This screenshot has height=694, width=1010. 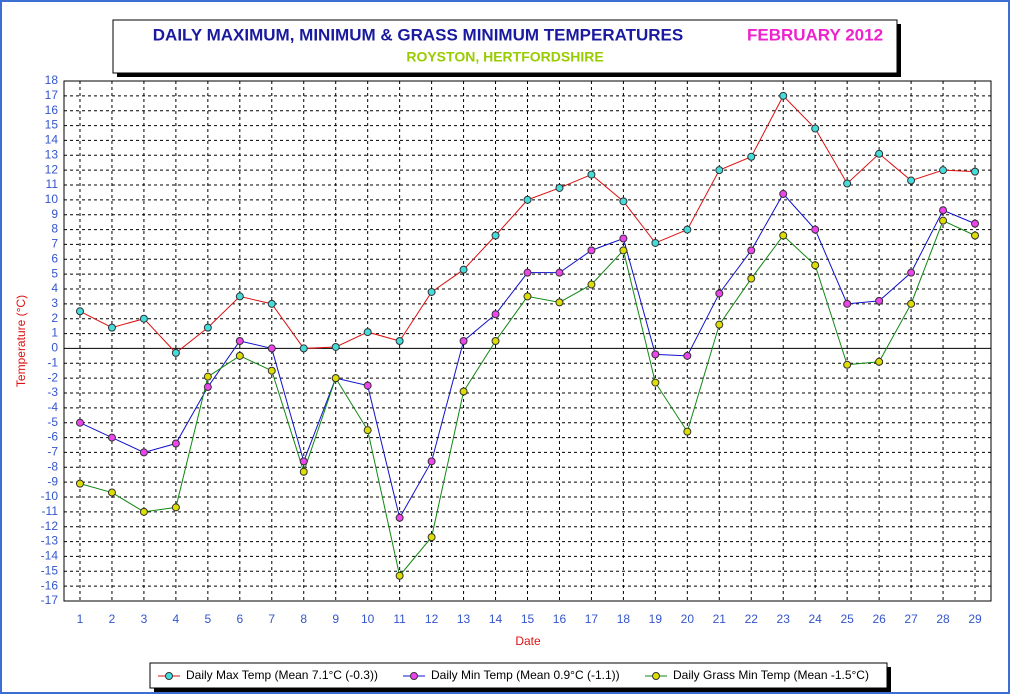 I want to click on x-tick-label: 28, so click(x=943, y=619).